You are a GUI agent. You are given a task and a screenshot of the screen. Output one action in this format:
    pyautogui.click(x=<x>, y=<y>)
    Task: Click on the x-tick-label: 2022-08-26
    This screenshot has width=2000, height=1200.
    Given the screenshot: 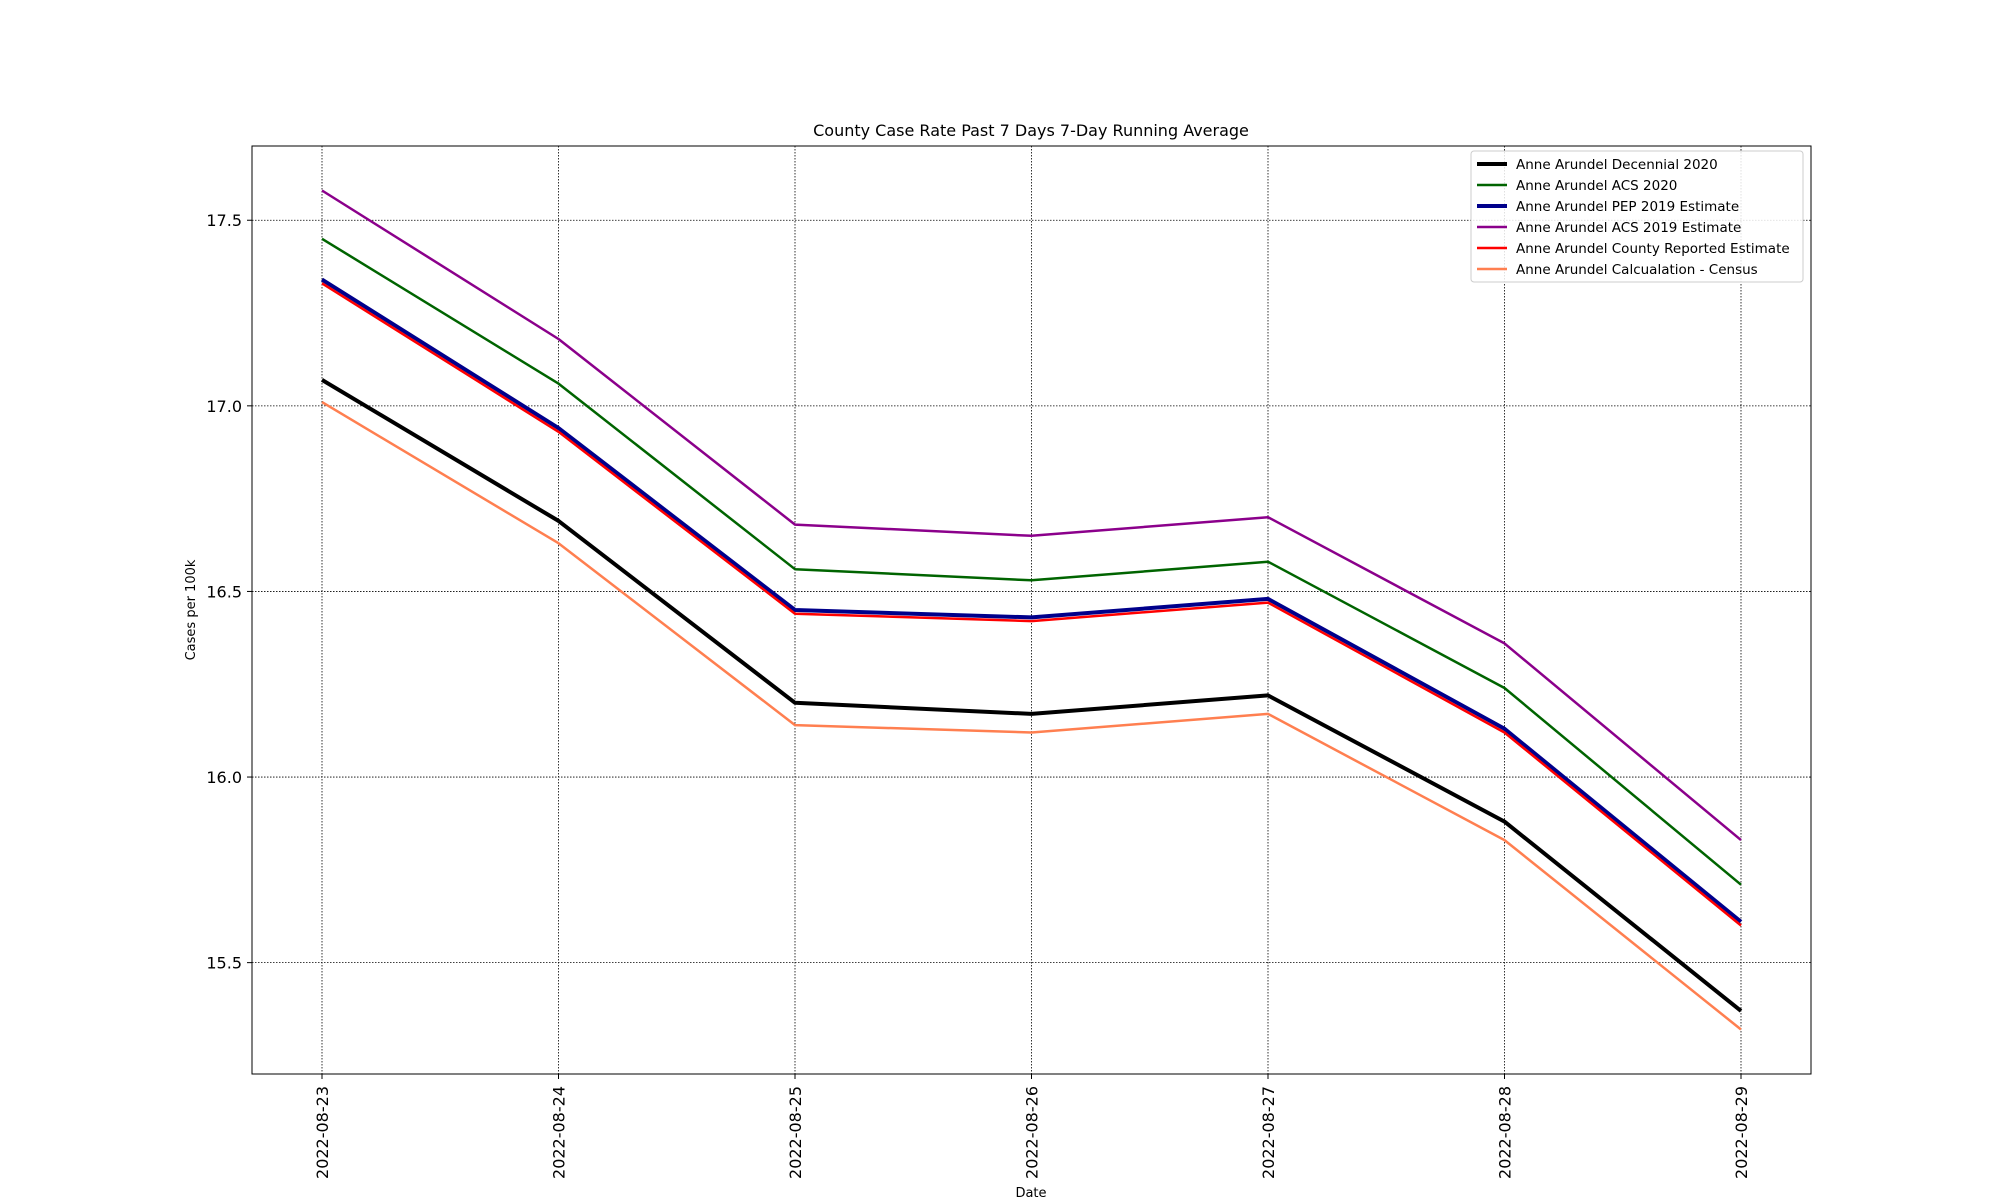 What is the action you would take?
    pyautogui.click(x=1032, y=1132)
    